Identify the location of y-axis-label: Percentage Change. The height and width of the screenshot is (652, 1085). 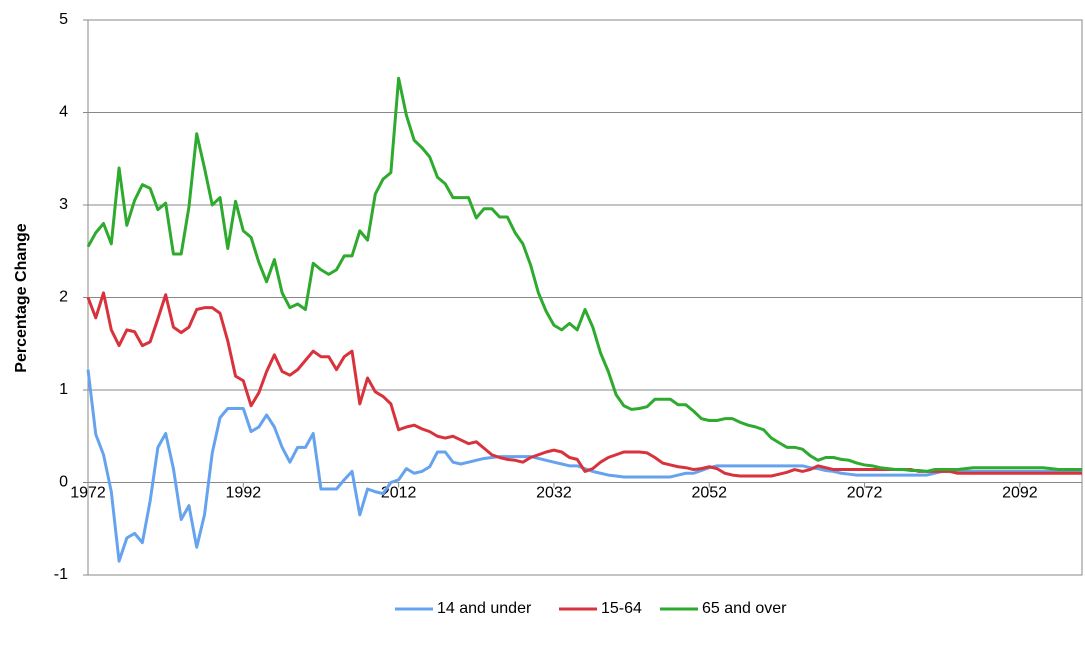
(21, 297).